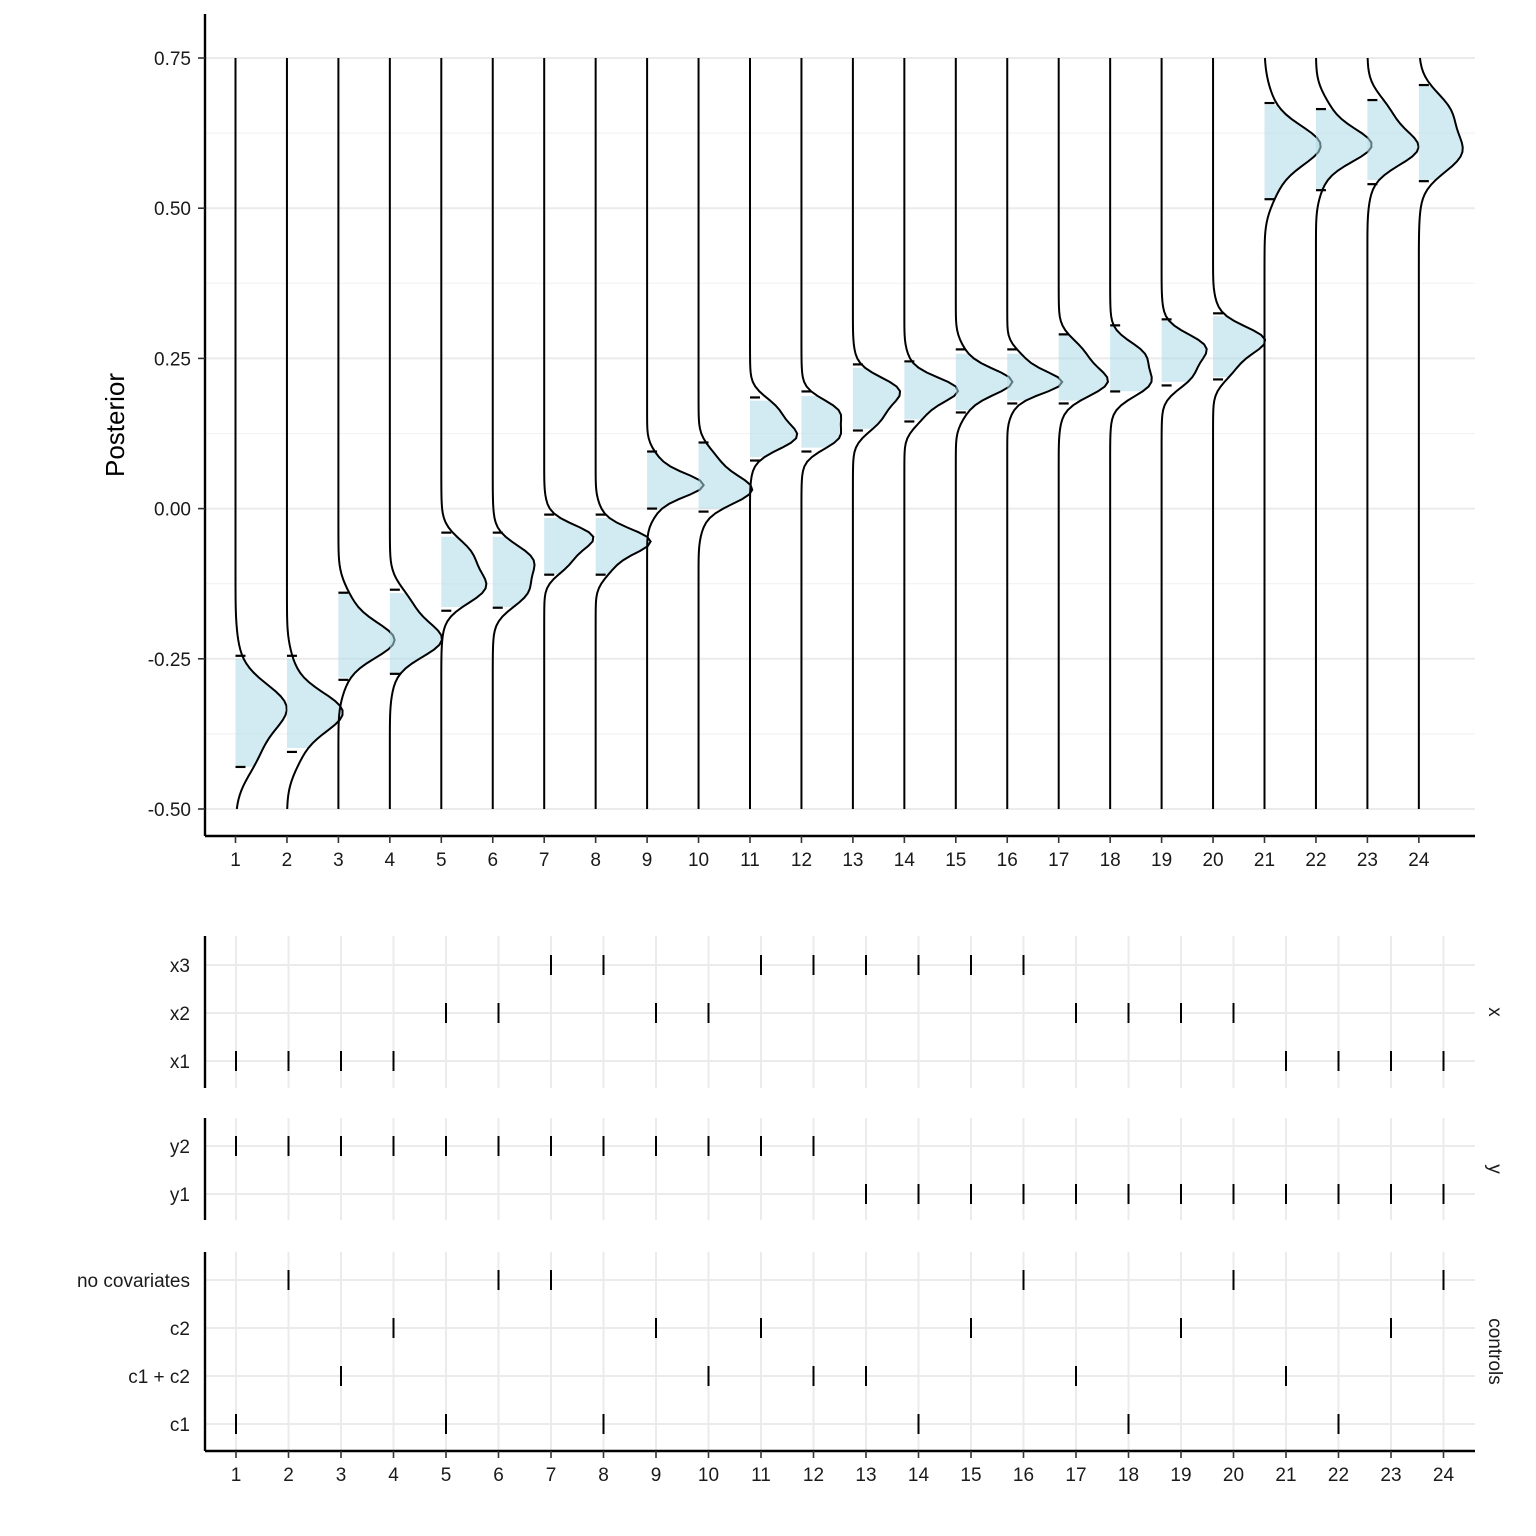  What do you see at coordinates (180, 1425) in the screenshot?
I see `row-label: c1` at bounding box center [180, 1425].